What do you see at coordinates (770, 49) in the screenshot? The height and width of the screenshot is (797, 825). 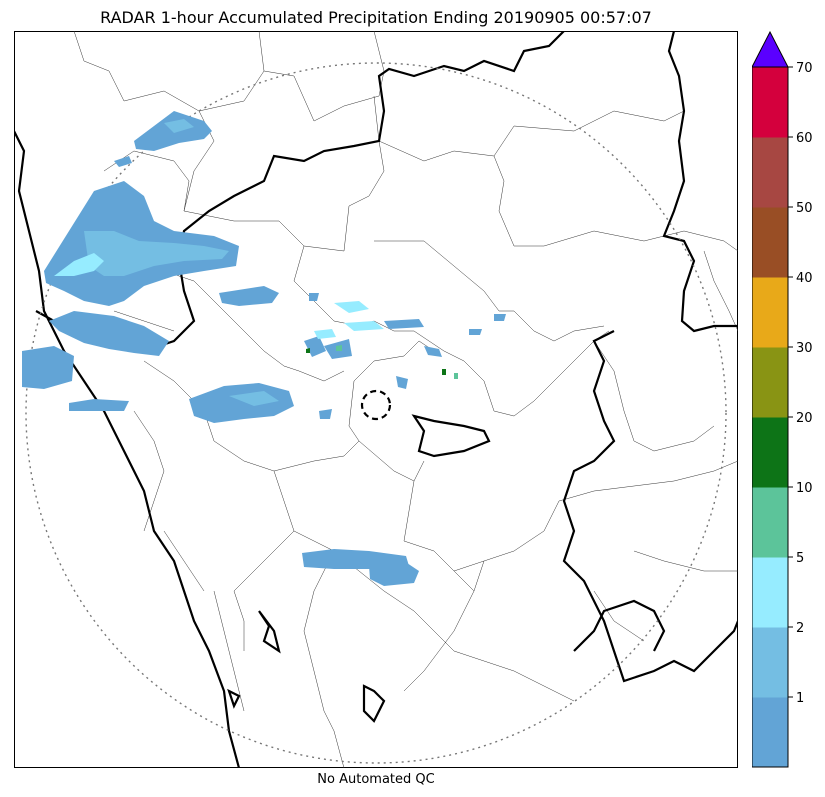 I see `colorbar-extend-triangle` at bounding box center [770, 49].